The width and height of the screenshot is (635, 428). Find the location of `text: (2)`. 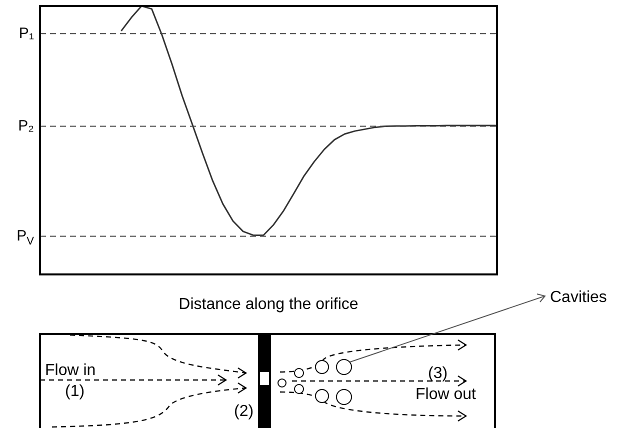

text: (2) is located at coordinates (244, 411).